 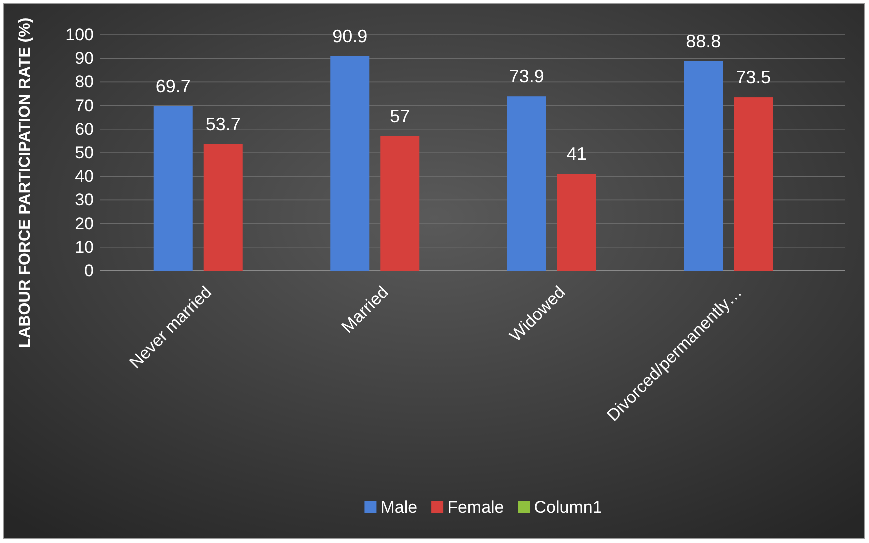 What do you see at coordinates (526, 76) in the screenshot?
I see `data-label: 73.9` at bounding box center [526, 76].